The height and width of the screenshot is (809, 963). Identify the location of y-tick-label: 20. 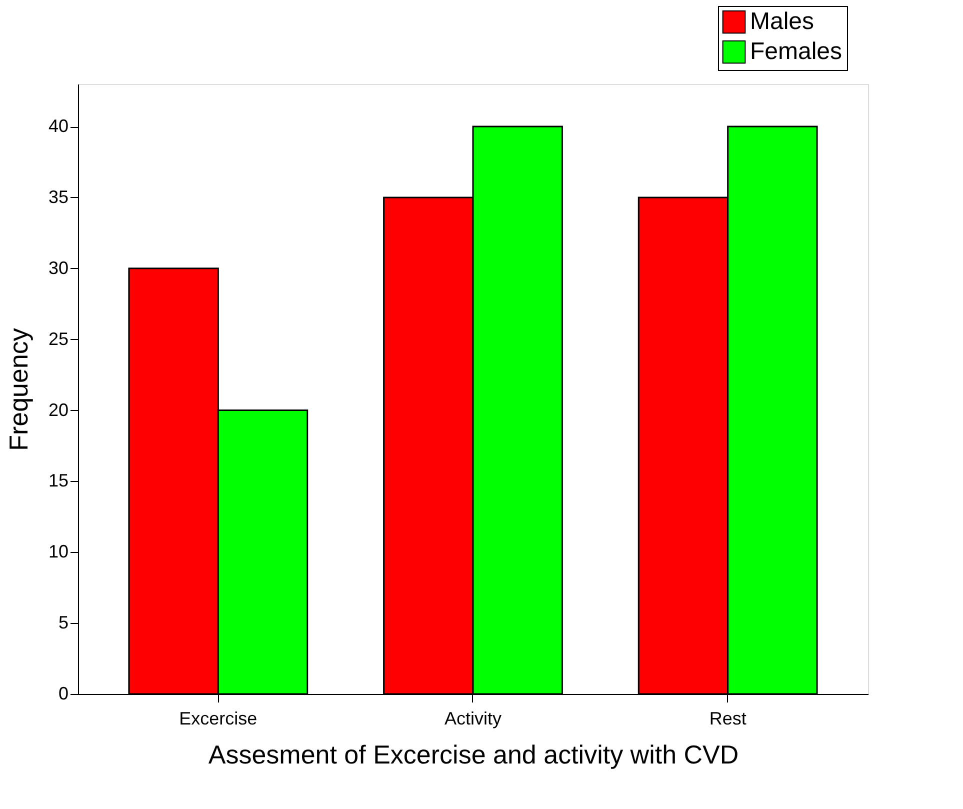
(58, 410).